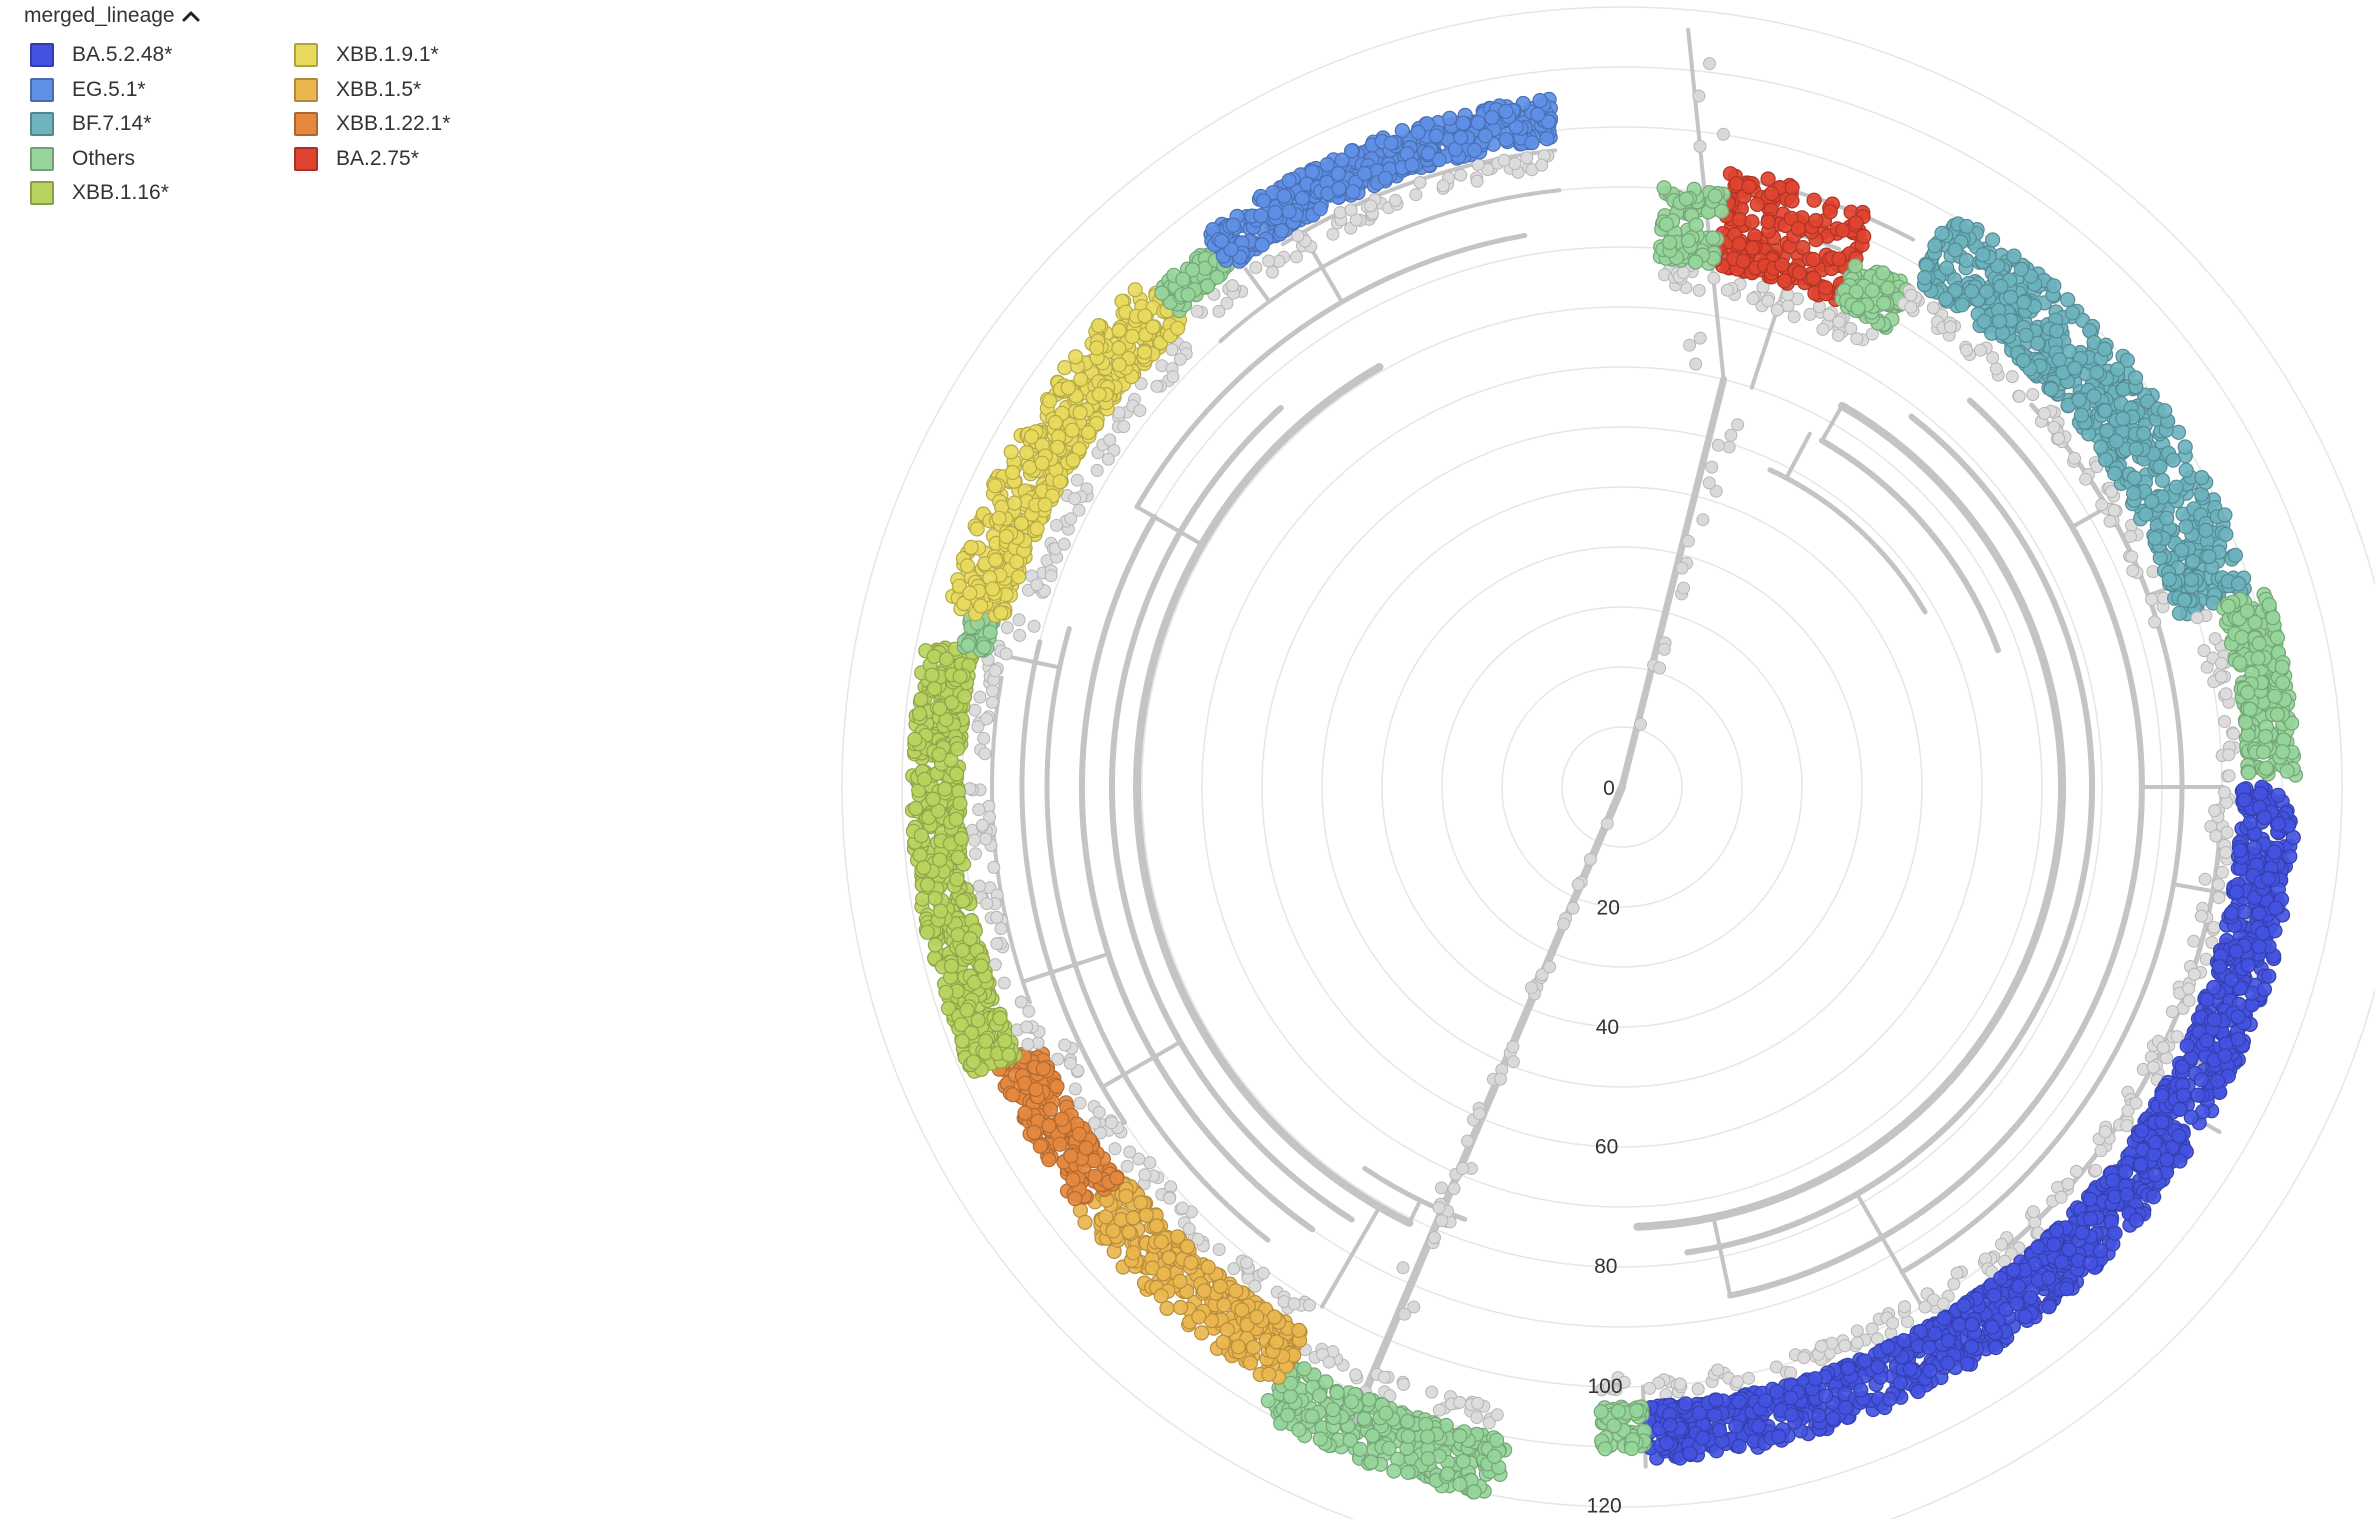  I want to click on legend-item: BF.7.14*, so click(101, 124).